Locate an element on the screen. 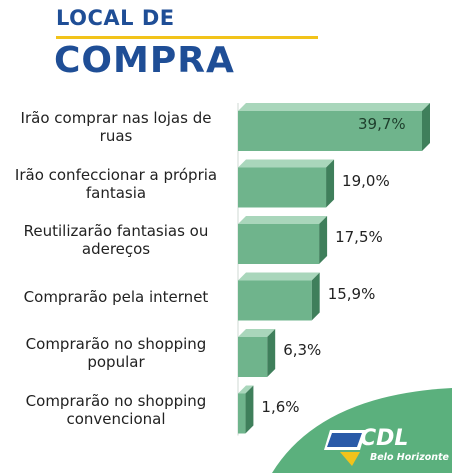 This screenshot has width=452, height=473. category-label-line: Irão comprar nas lojas de is located at coordinates (116, 118).